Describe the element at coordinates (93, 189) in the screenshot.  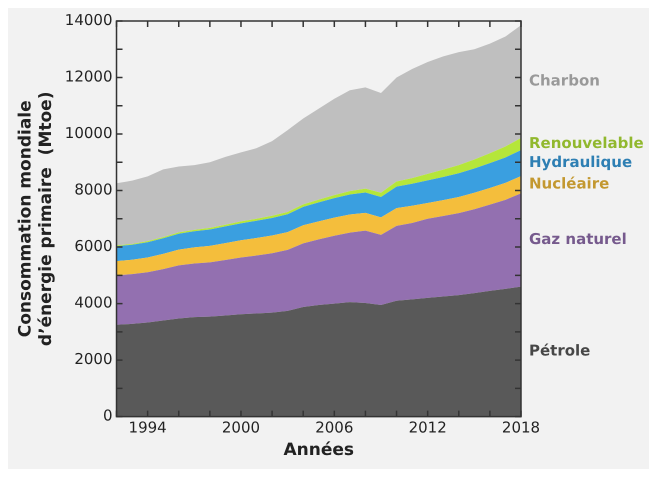
I see `y-tick-label: 8000` at that location.